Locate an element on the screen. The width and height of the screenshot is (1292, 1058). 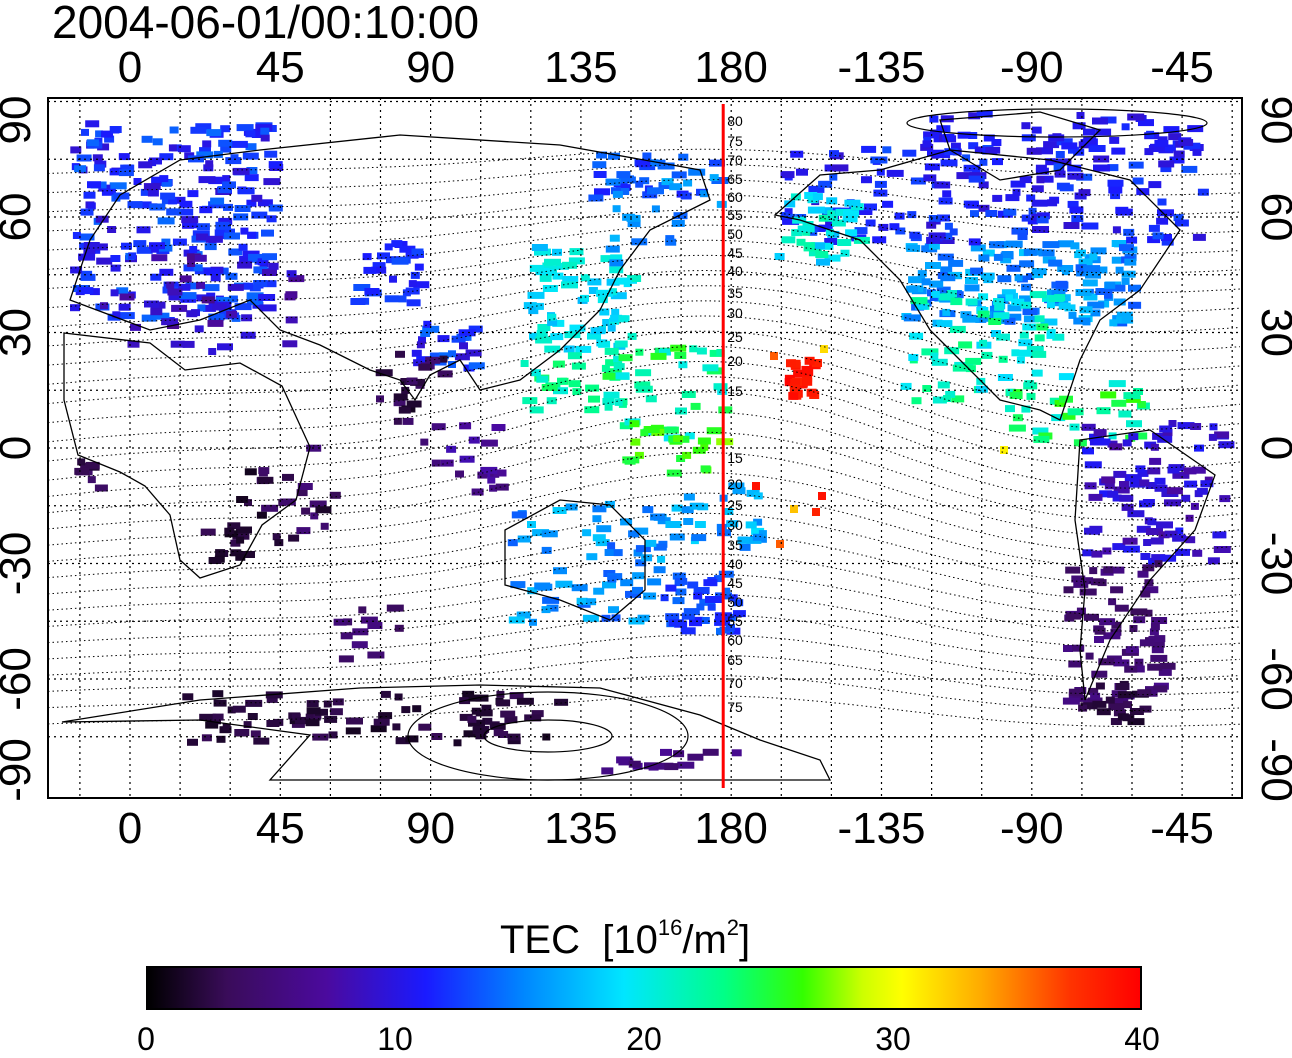
contour-label: 35 is located at coordinates (735, 545).